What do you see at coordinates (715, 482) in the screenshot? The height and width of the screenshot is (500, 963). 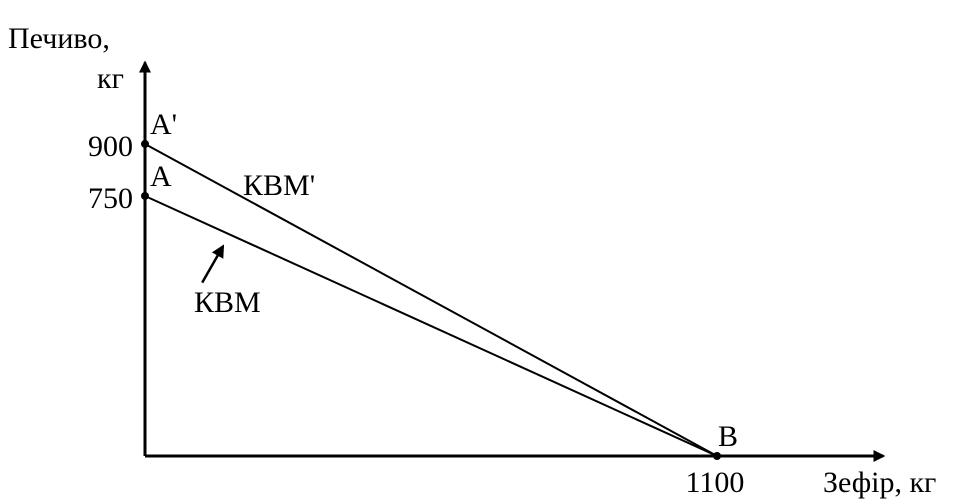 I see `x-tick-label-1100: 1100` at bounding box center [715, 482].